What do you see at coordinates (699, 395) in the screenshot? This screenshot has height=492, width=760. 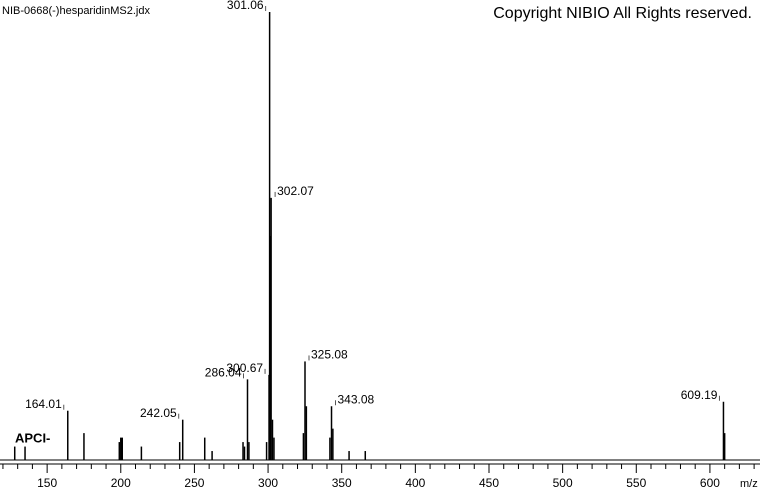 I see `peak-label: 609.19` at bounding box center [699, 395].